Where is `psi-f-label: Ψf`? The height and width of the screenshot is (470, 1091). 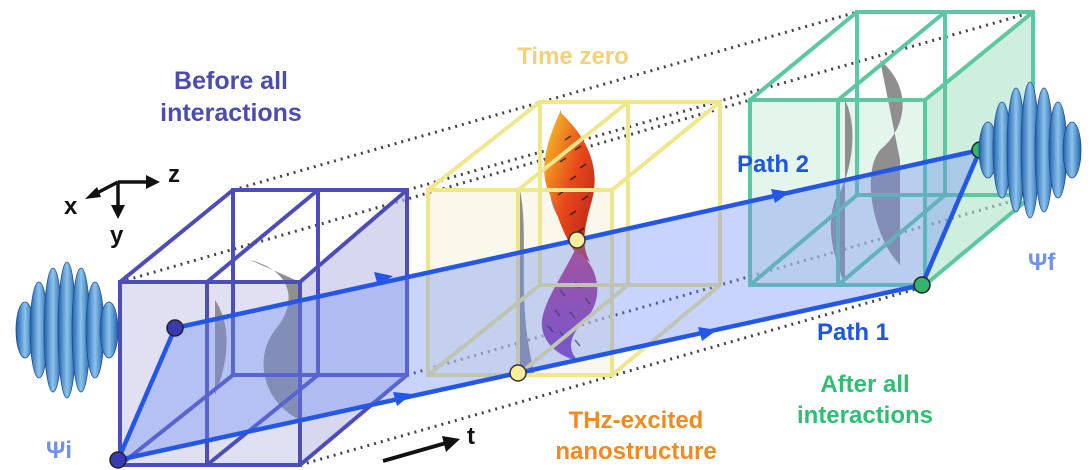 psi-f-label: Ψf is located at coordinates (1042, 262).